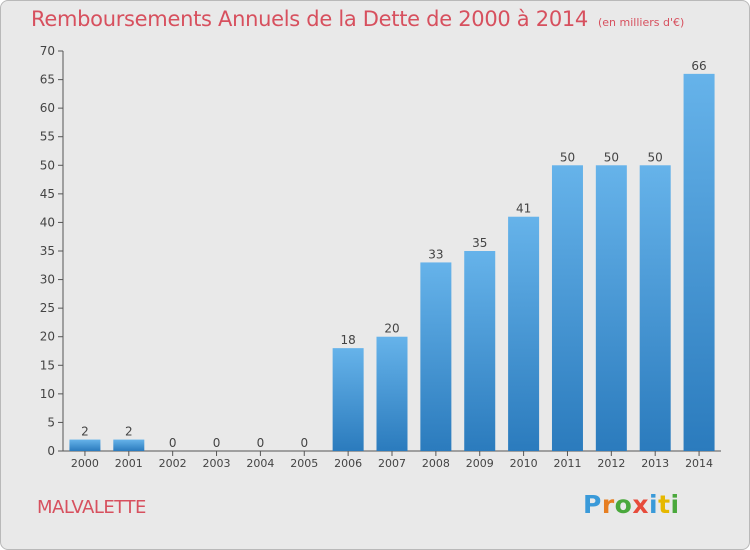 This screenshot has width=750, height=550. I want to click on x-tick-label: 2009, so click(480, 463).